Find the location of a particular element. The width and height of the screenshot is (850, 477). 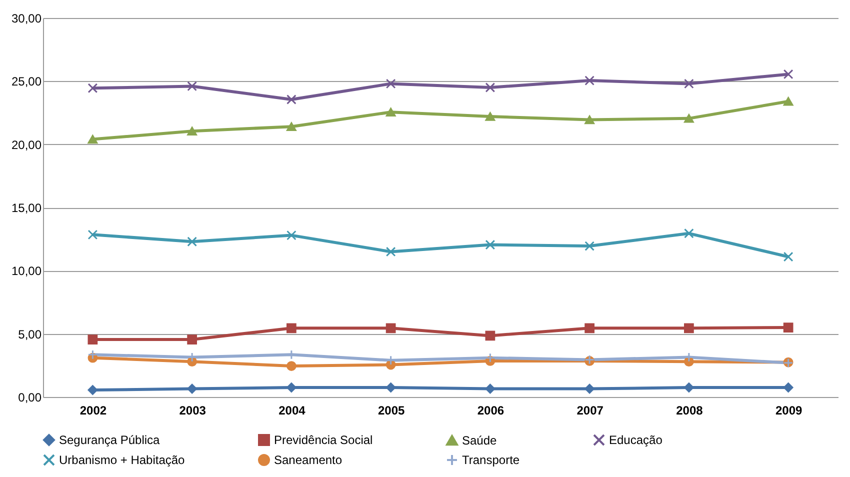

y-tick-label: 30,00 is located at coordinates (26, 19).